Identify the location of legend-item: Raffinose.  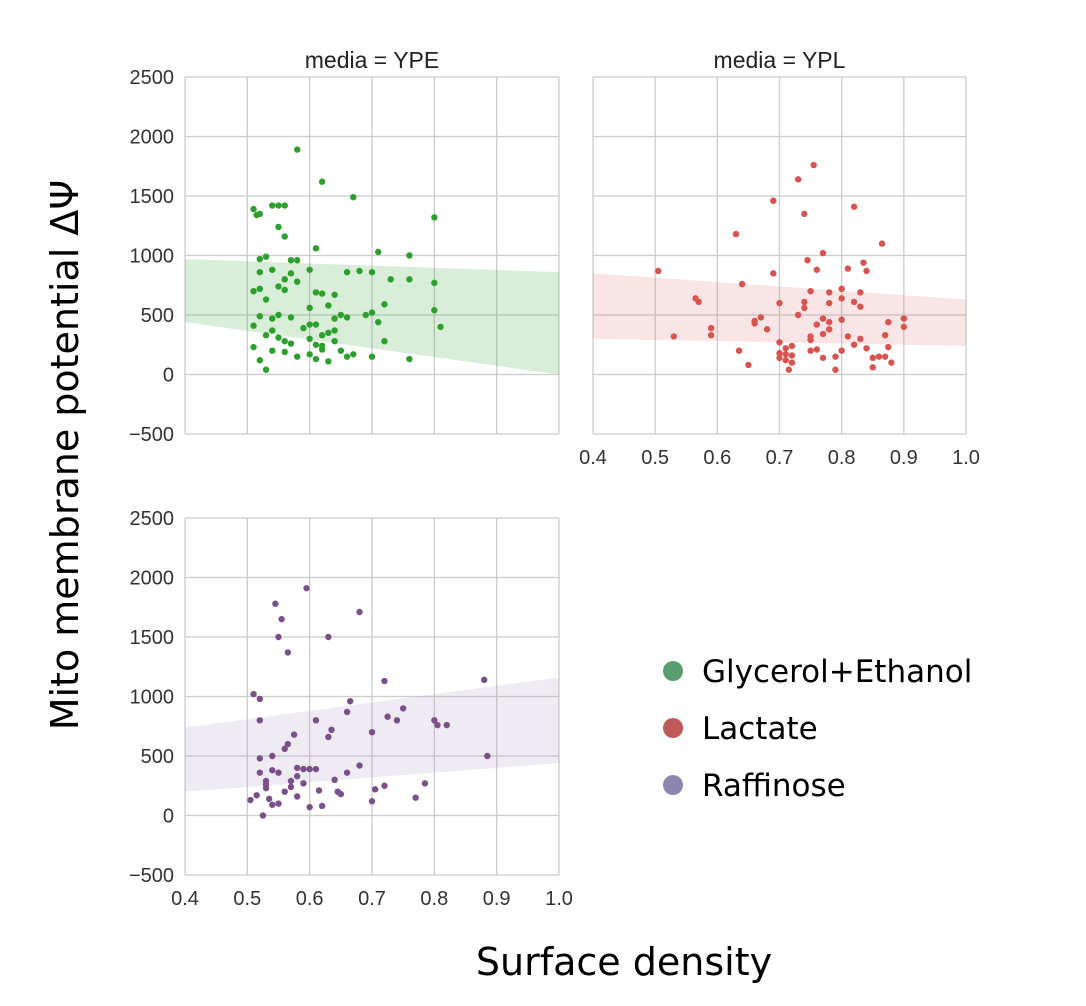
(754, 786).